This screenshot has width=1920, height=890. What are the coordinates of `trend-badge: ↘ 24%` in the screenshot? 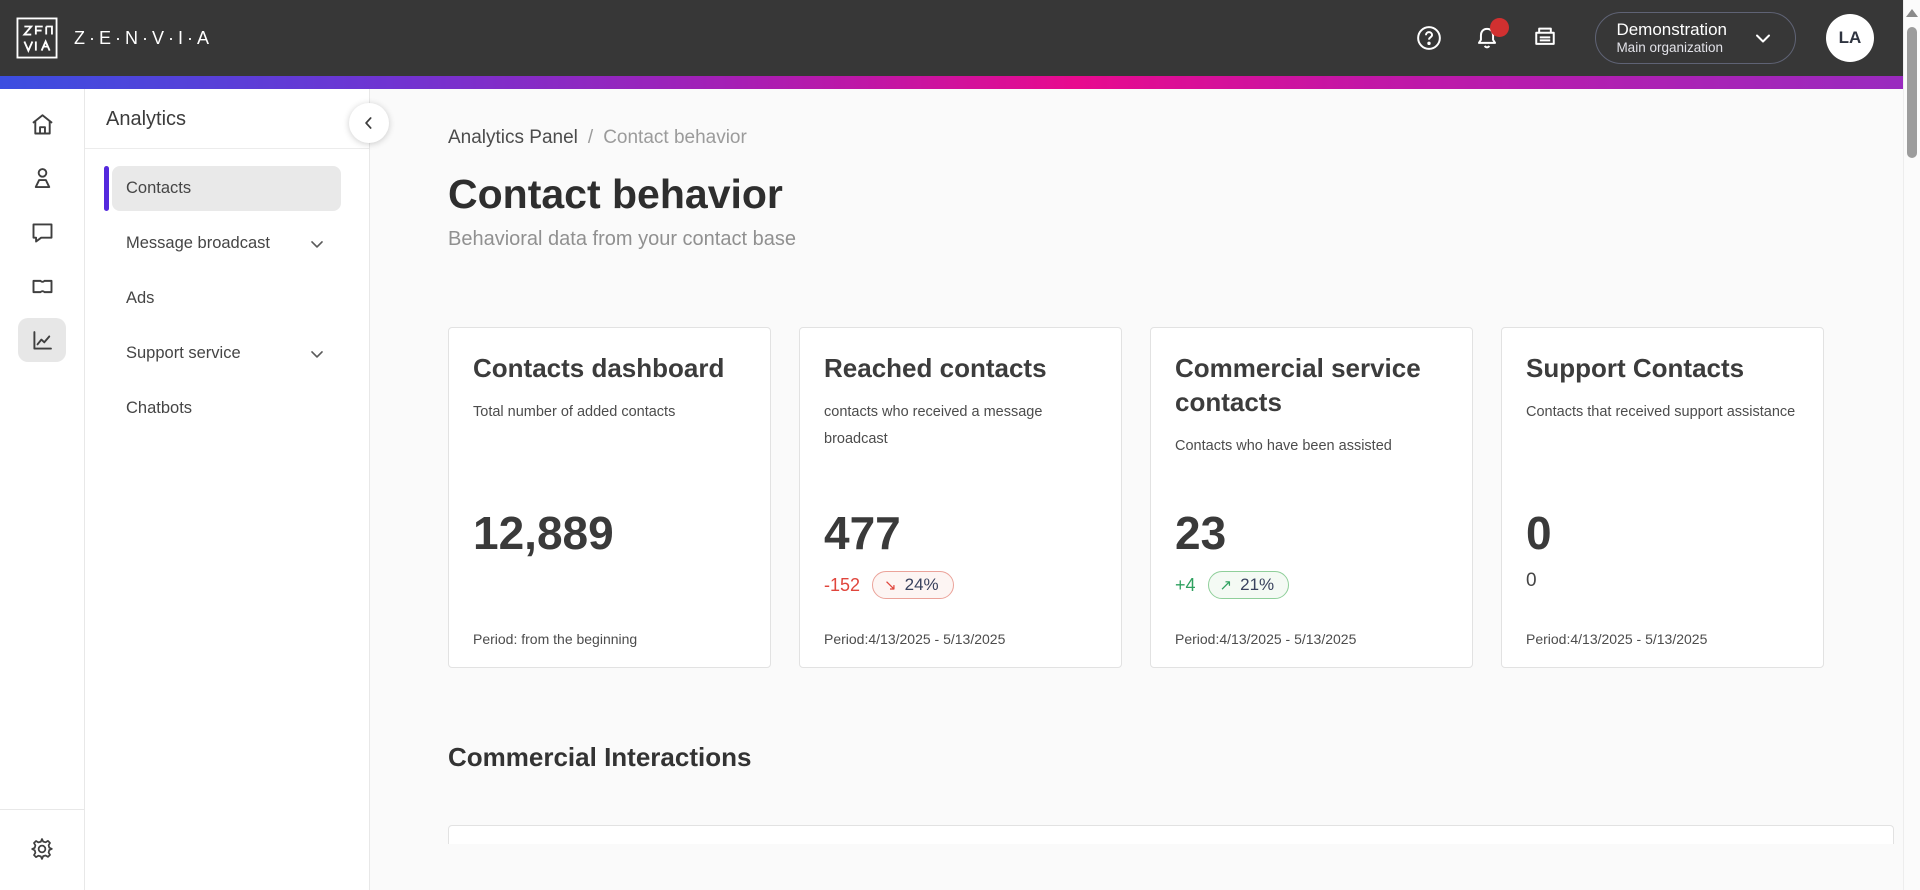 It's located at (913, 585).